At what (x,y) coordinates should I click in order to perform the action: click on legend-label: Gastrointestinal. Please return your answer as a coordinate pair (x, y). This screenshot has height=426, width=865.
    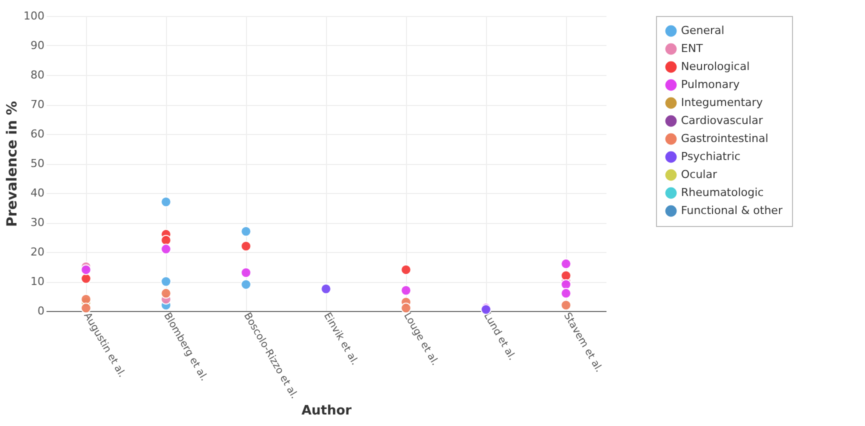
    Looking at the image, I should click on (724, 138).